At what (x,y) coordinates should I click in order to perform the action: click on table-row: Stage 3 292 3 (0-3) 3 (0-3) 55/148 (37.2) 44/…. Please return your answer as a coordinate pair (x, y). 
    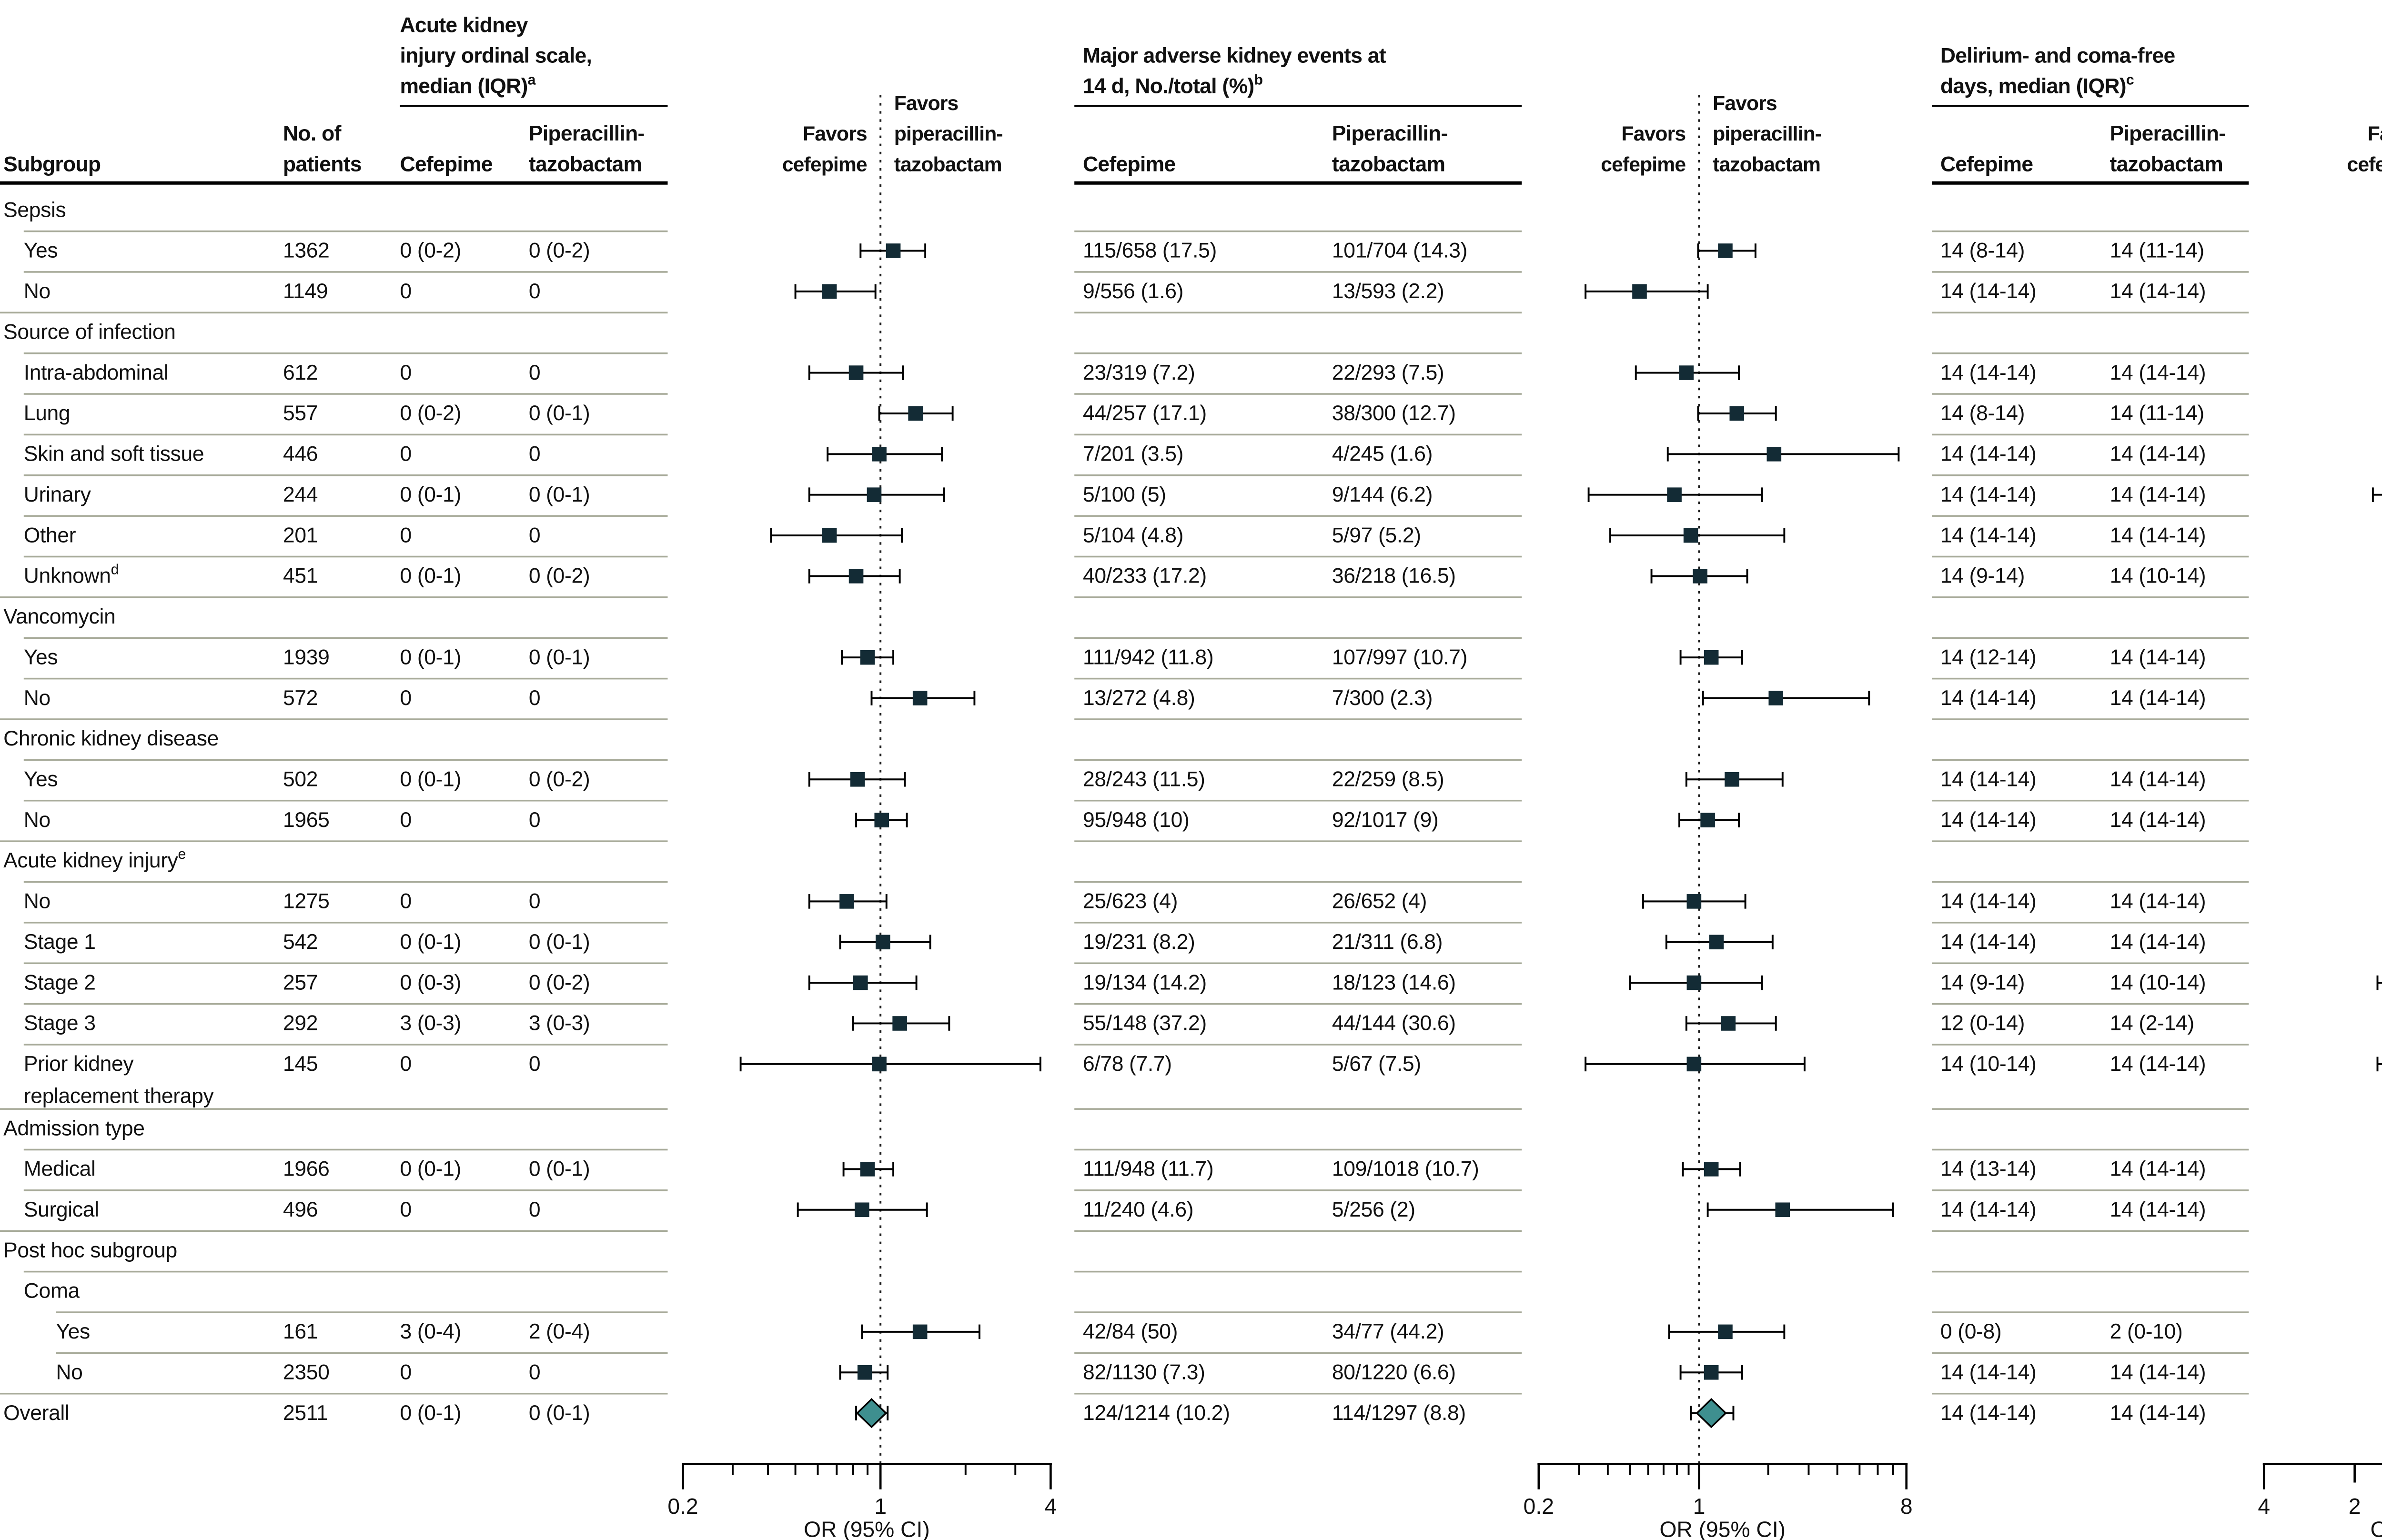
    Looking at the image, I should click on (1191, 1024).